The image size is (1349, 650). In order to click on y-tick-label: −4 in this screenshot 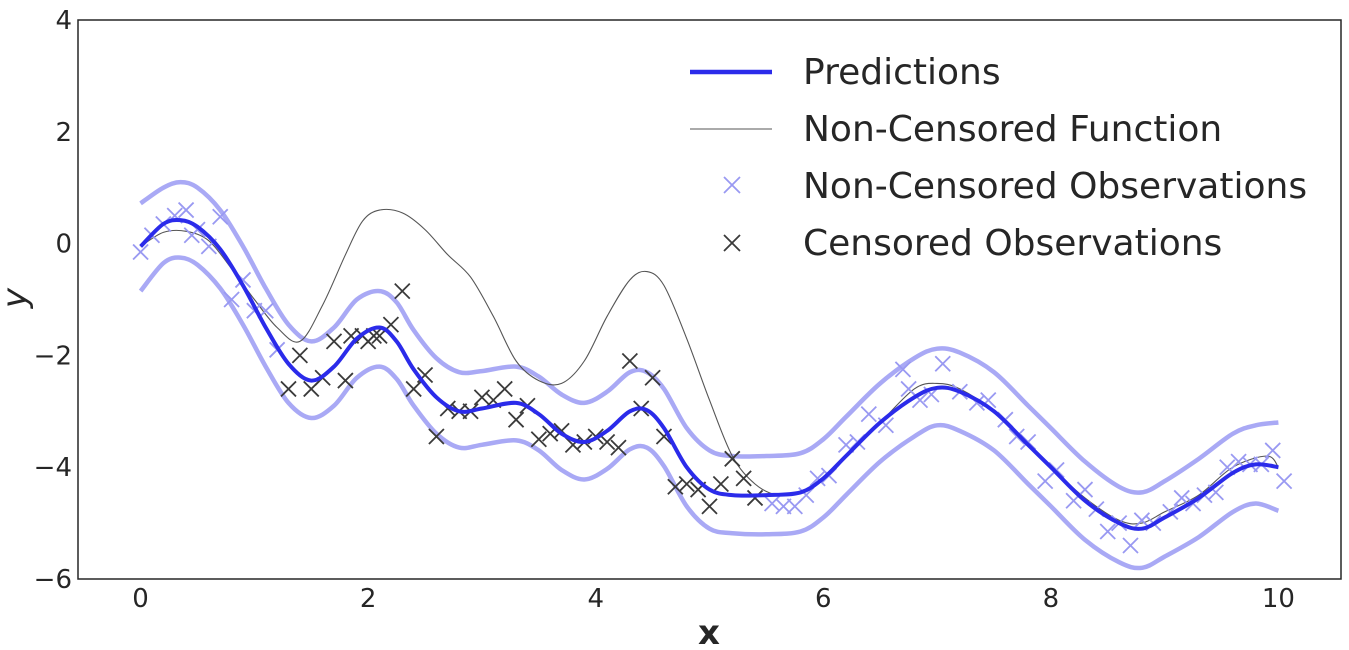, I will do `click(53, 468)`.